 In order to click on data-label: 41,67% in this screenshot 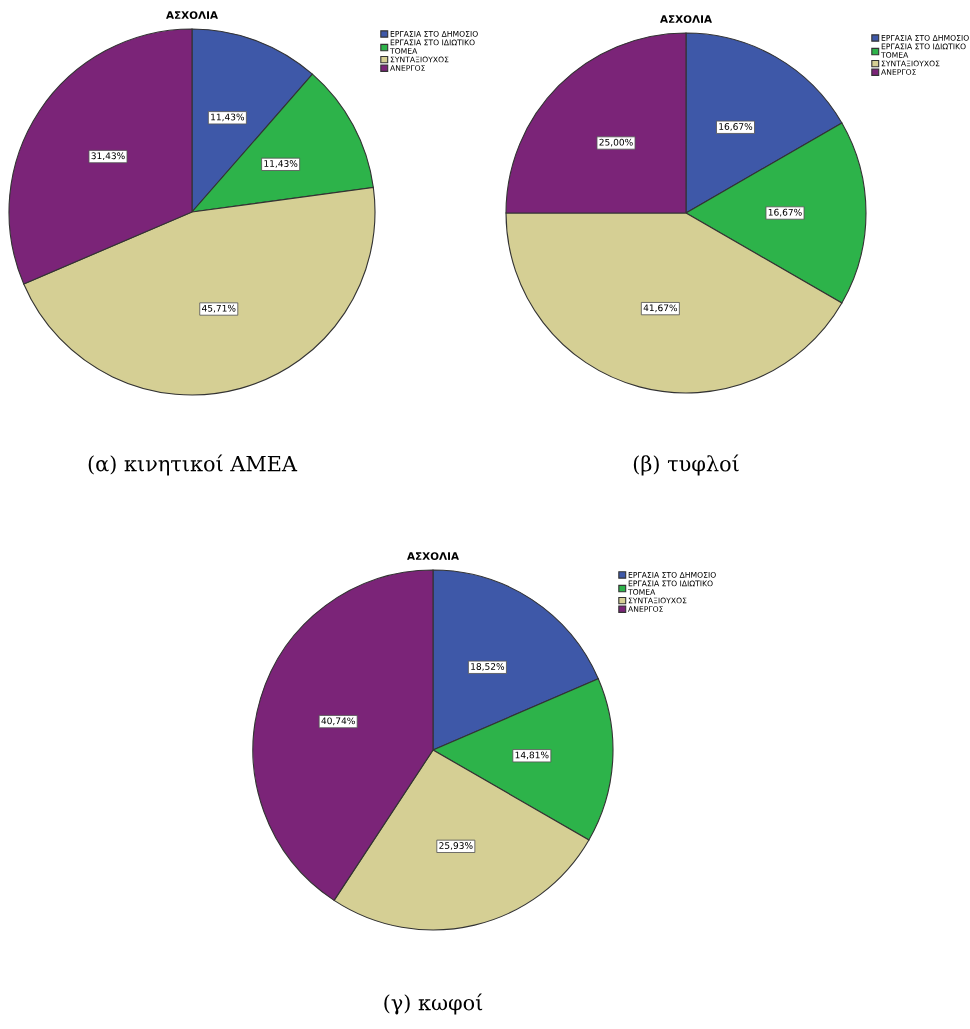, I will do `click(660, 308)`.